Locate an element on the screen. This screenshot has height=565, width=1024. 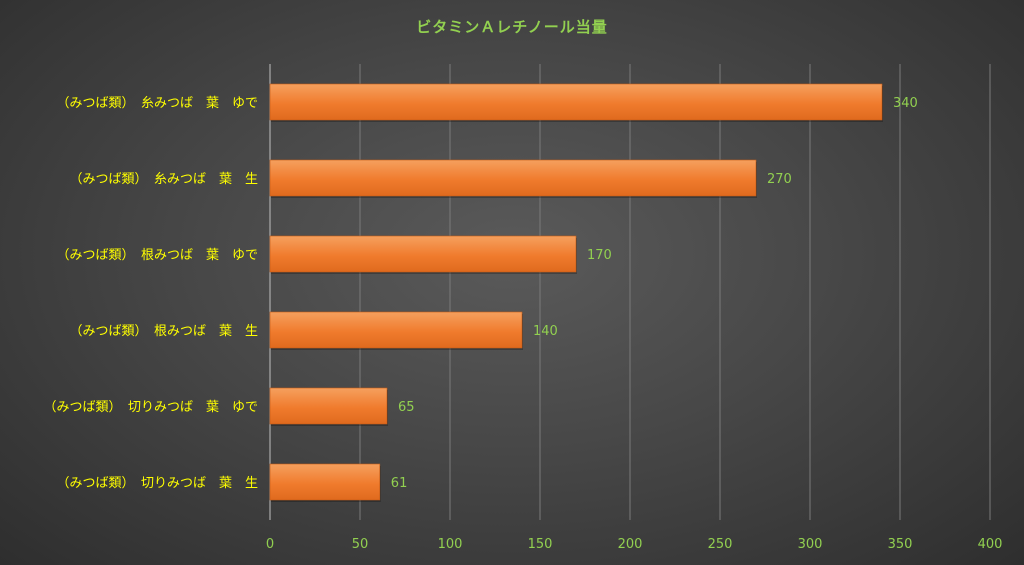
x-tick-label: 400 is located at coordinates (990, 544).